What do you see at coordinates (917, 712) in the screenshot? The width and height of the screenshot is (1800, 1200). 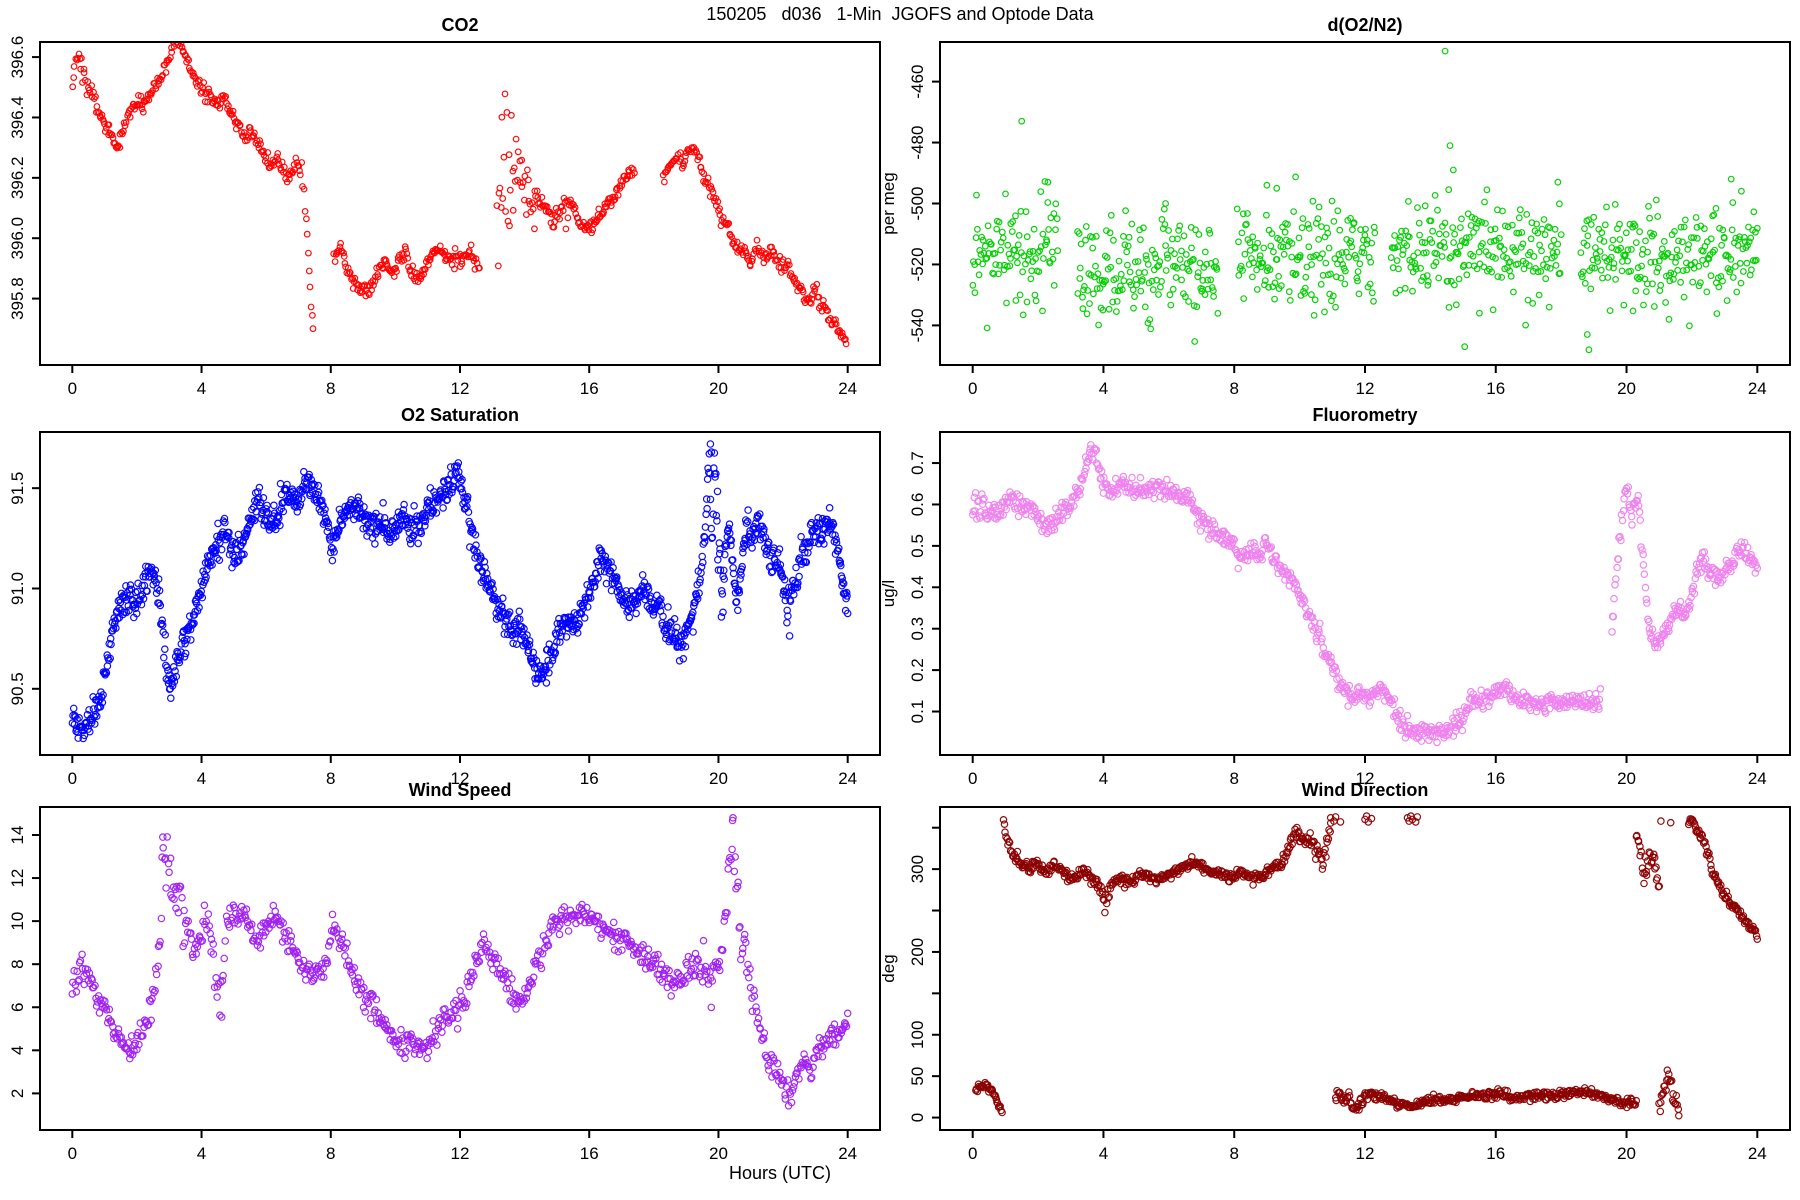 I see `svg-text: 0.1` at bounding box center [917, 712].